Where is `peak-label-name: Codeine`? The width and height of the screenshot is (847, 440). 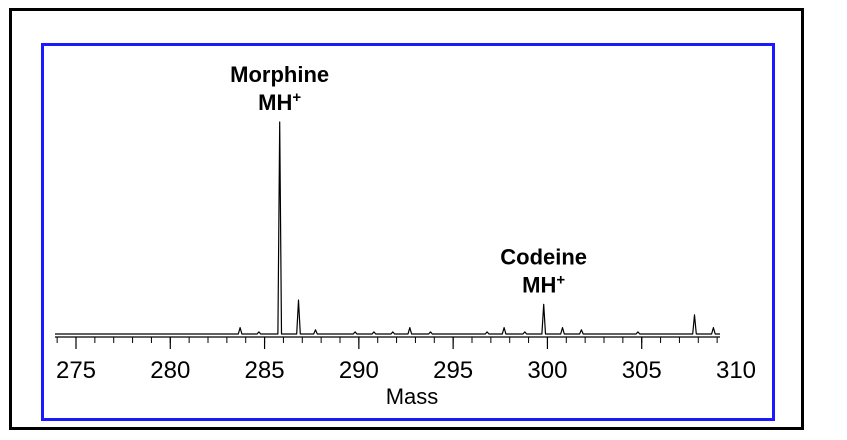 peak-label-name: Codeine is located at coordinates (543, 256).